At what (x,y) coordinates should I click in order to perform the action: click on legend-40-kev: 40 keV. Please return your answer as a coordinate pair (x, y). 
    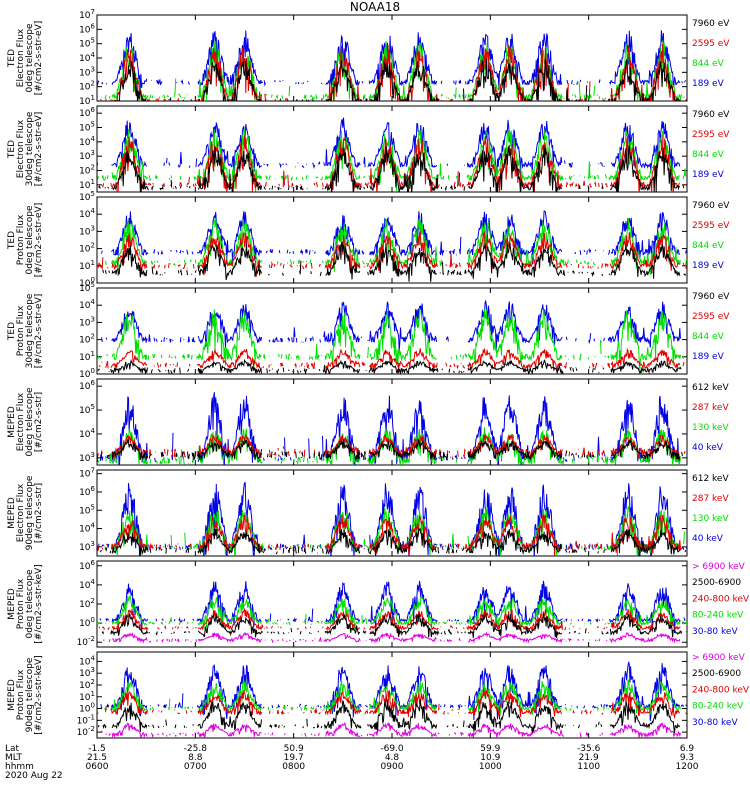
    Looking at the image, I should click on (708, 448).